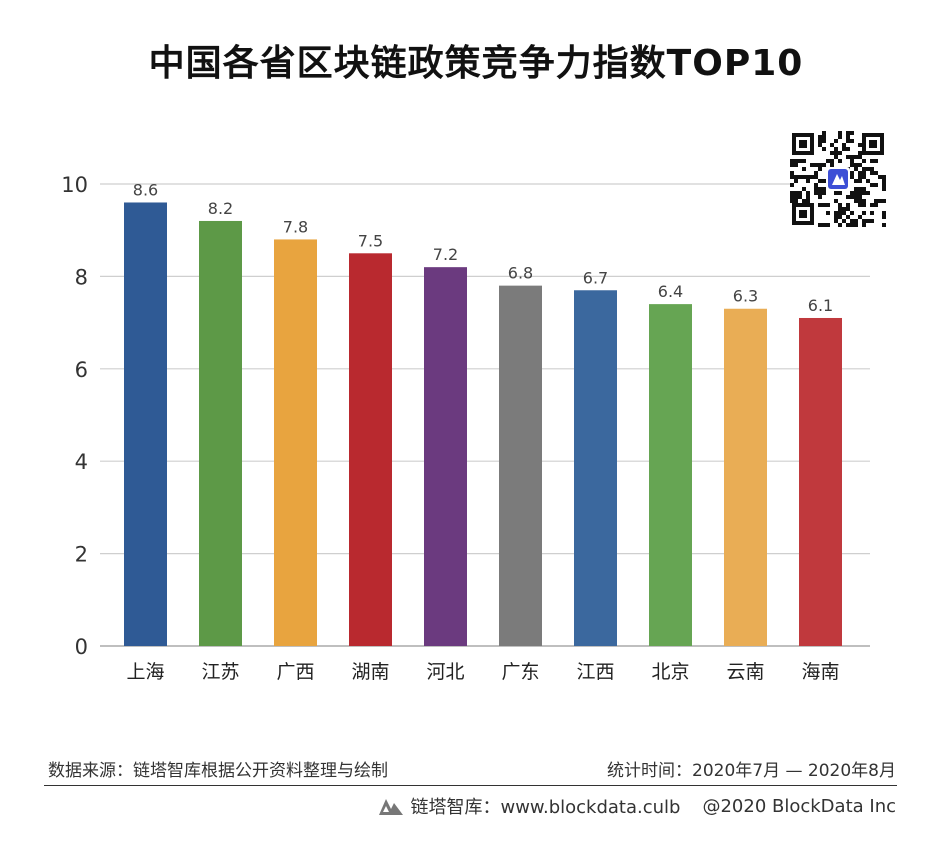  Describe the element at coordinates (799, 806) in the screenshot. I see `footer-copyright: @2020 BlockData Inc` at that location.